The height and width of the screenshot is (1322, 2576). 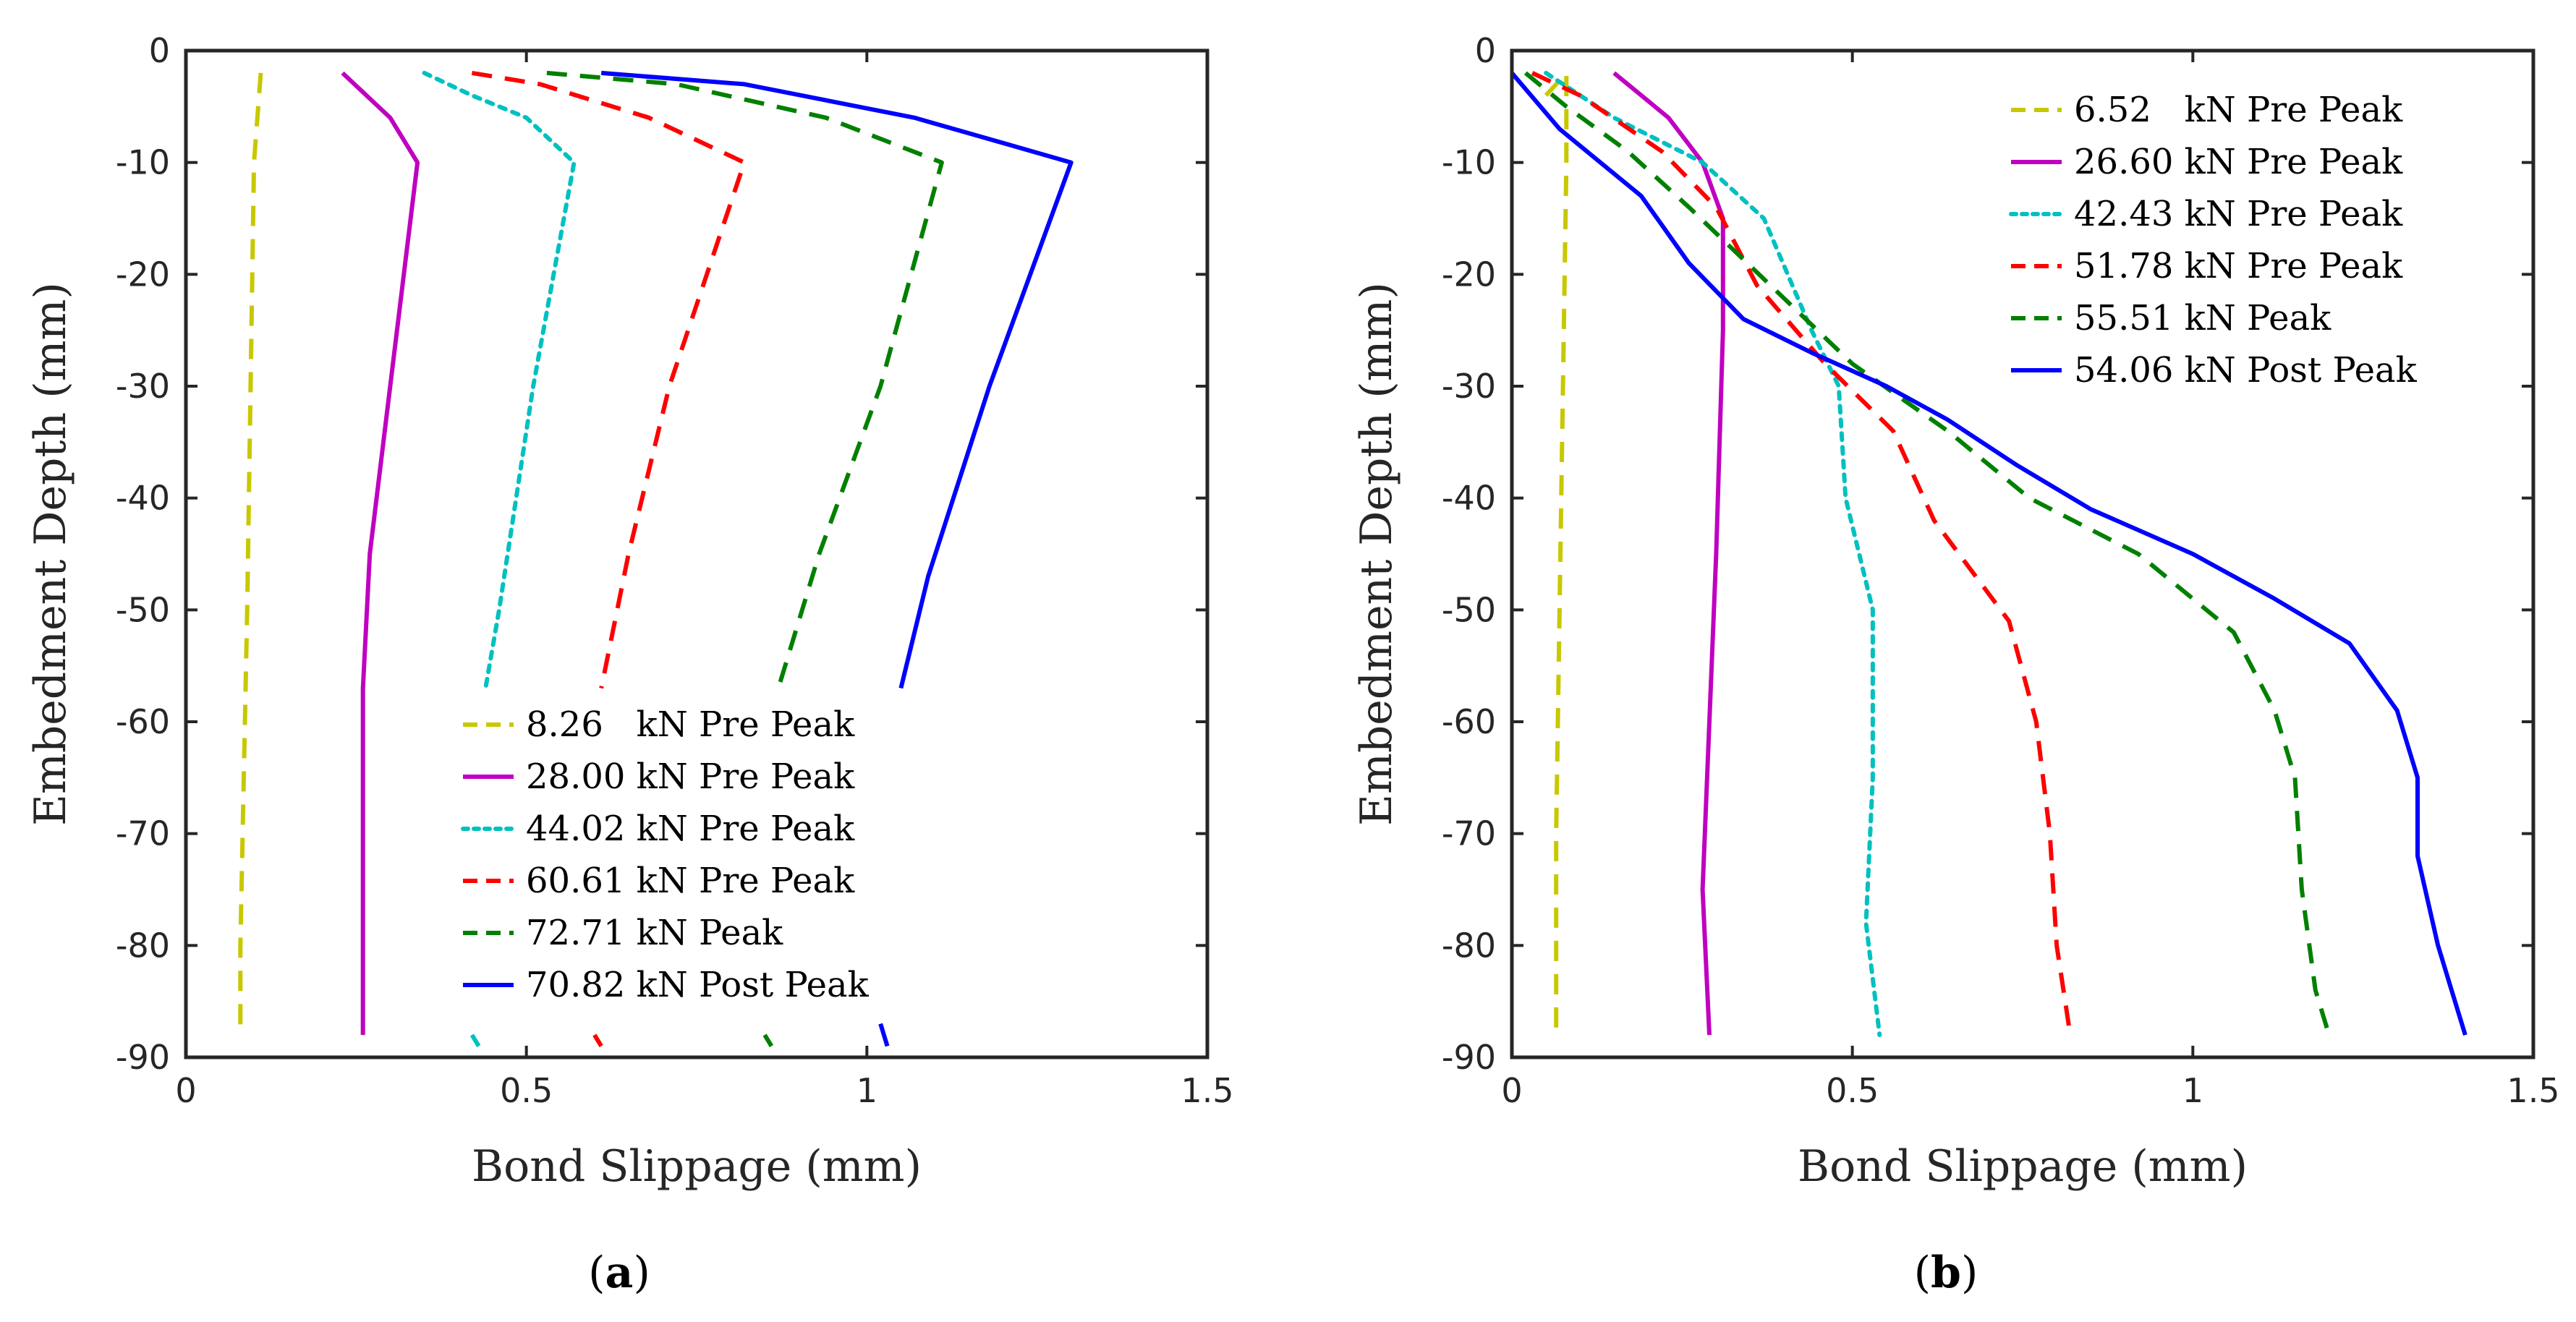 I want to click on y-tick-label-b: -70, so click(x=1469, y=833).